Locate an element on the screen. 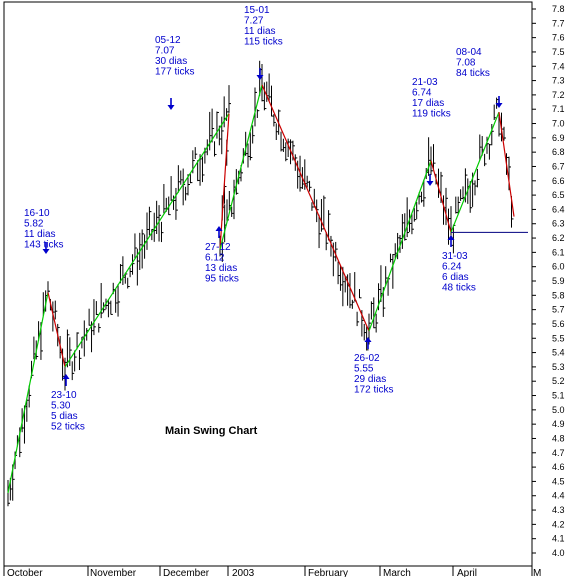 This screenshot has height=577, width=580. y-tick-label: 7.1 is located at coordinates (558, 109).